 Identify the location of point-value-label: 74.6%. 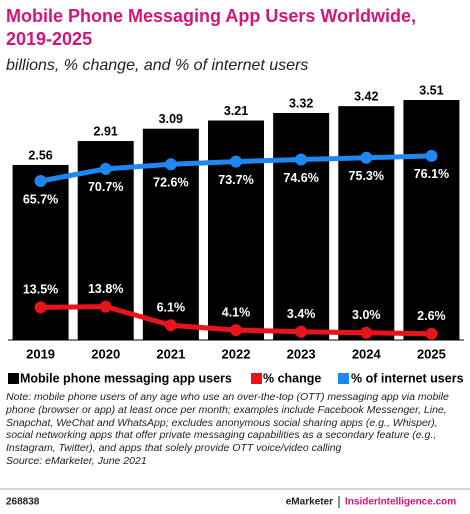
(300, 178).